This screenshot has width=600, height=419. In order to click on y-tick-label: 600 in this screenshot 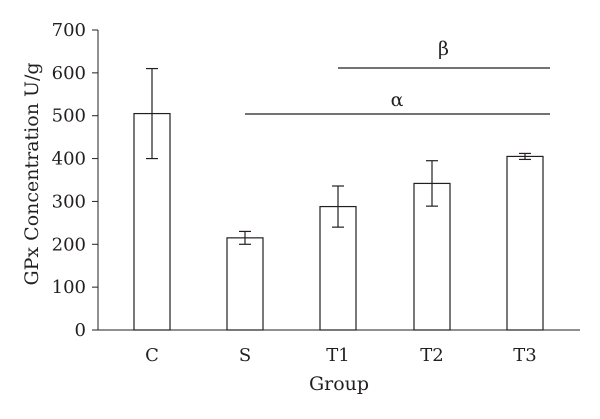, I will do `click(69, 73)`.